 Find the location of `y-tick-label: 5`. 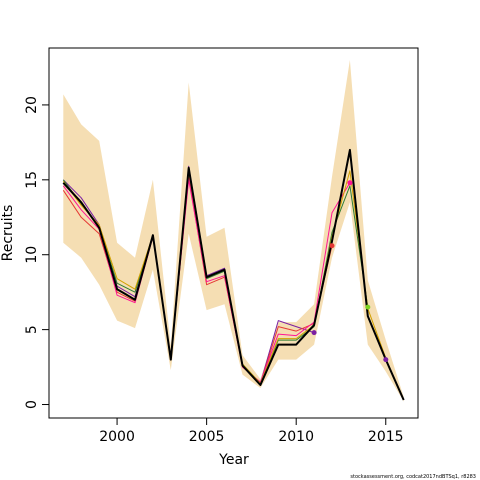

y-tick-label: 5 is located at coordinates (32, 329).